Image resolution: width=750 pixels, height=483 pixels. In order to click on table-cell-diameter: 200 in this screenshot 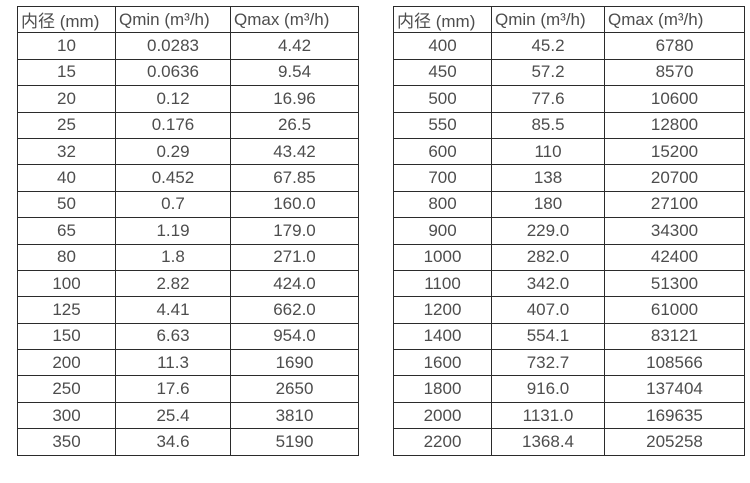, I will do `click(66, 363)`.